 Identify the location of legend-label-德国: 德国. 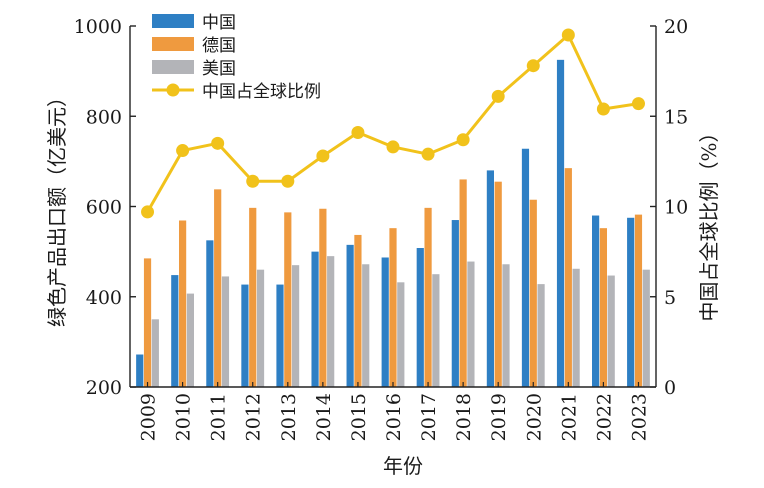
(219, 46).